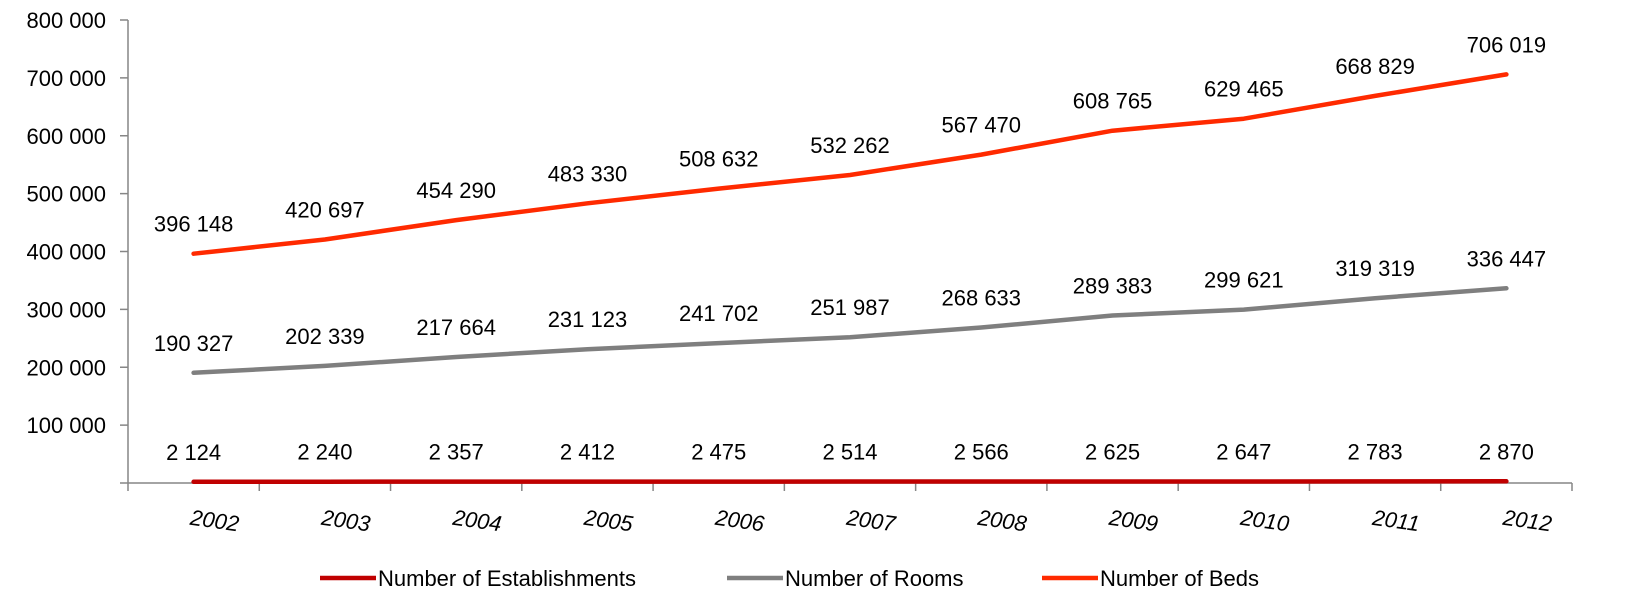 The width and height of the screenshot is (1625, 611). Describe the element at coordinates (456, 327) in the screenshot. I see `data-label: 217 664` at that location.